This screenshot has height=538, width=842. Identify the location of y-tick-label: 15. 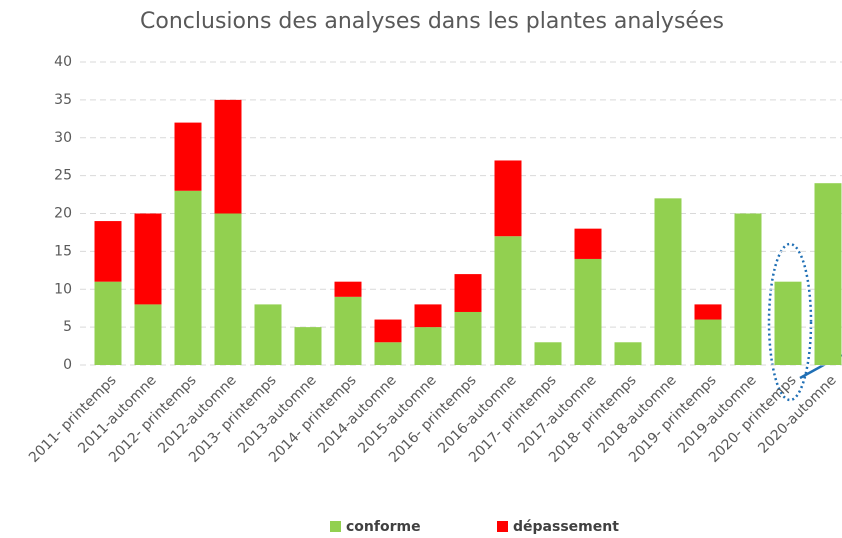
(63, 251).